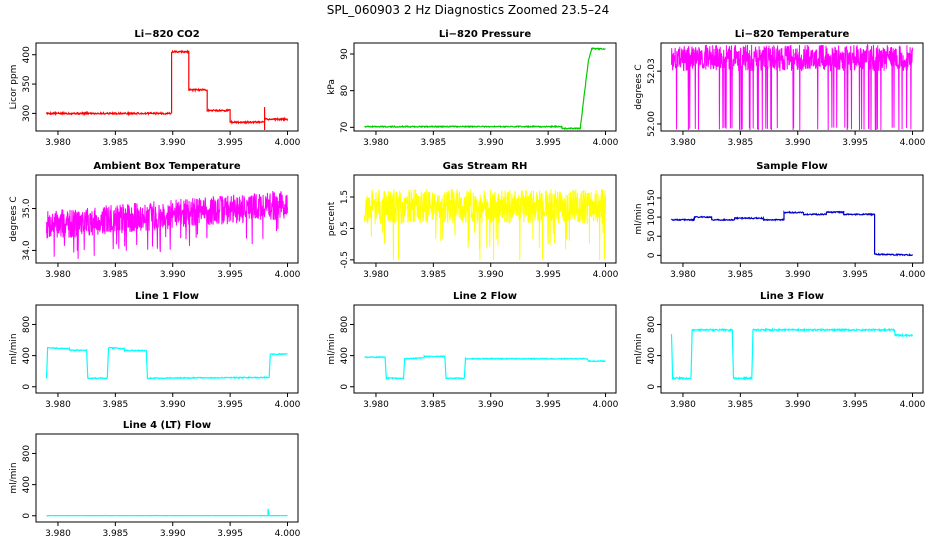 Image resolution: width=936 pixels, height=540 pixels. What do you see at coordinates (792, 34) in the screenshot?
I see `panel-title: Li−820 Temperature` at bounding box center [792, 34].